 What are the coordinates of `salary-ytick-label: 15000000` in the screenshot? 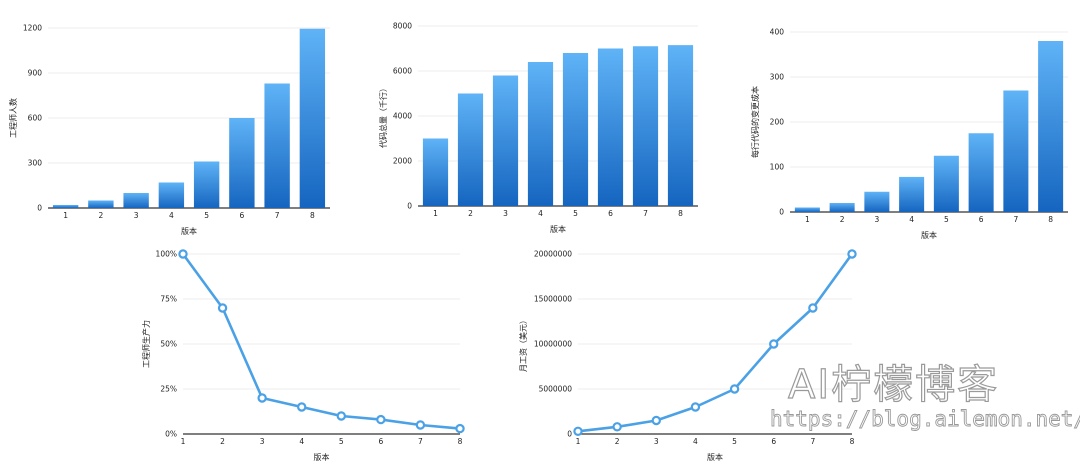 It's located at (553, 299).